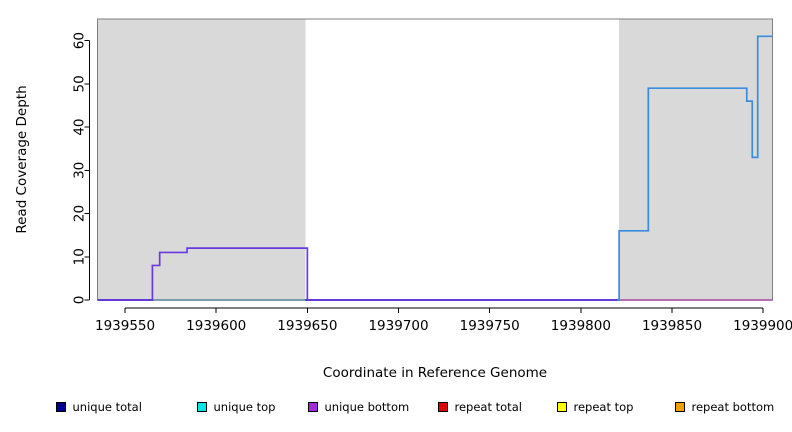 The height and width of the screenshot is (432, 792). What do you see at coordinates (367, 407) in the screenshot?
I see `legend-unique-bottom-label: unique bottom` at bounding box center [367, 407].